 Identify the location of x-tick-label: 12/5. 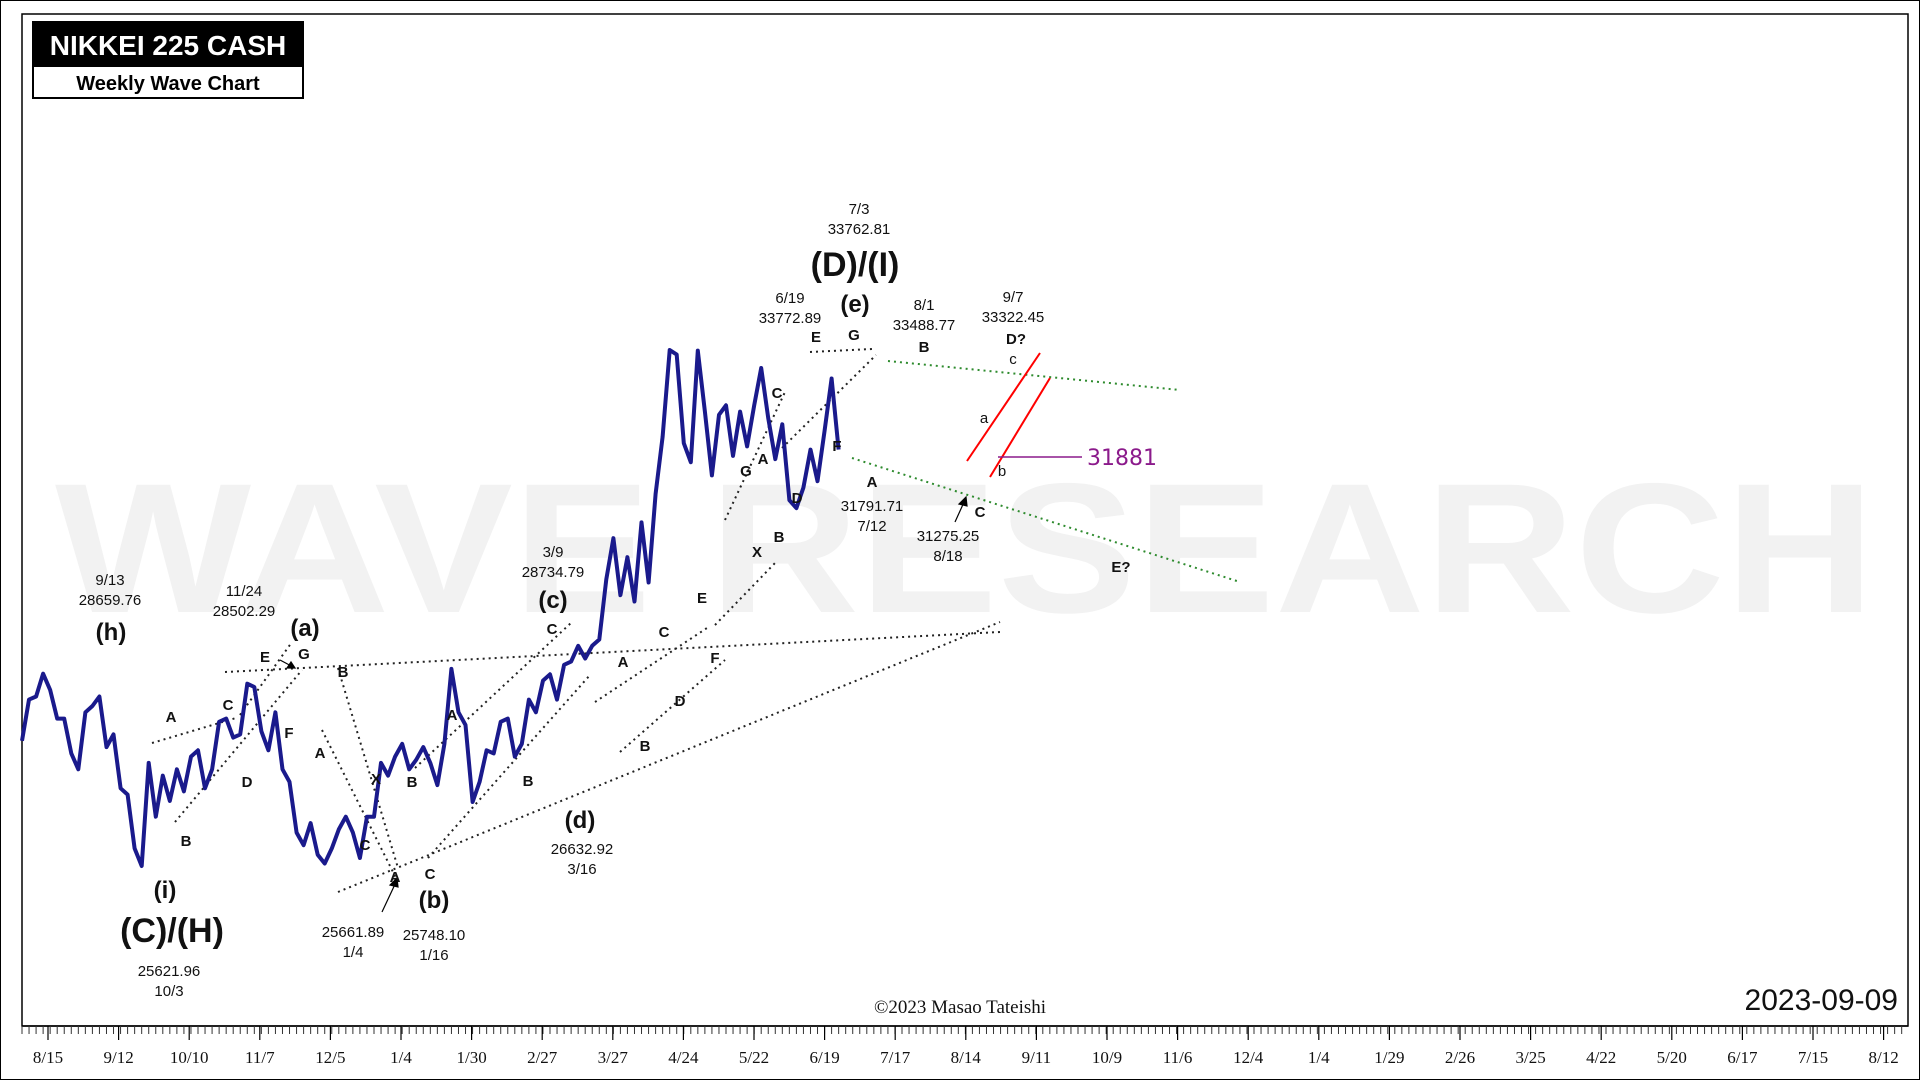
(330, 1057).